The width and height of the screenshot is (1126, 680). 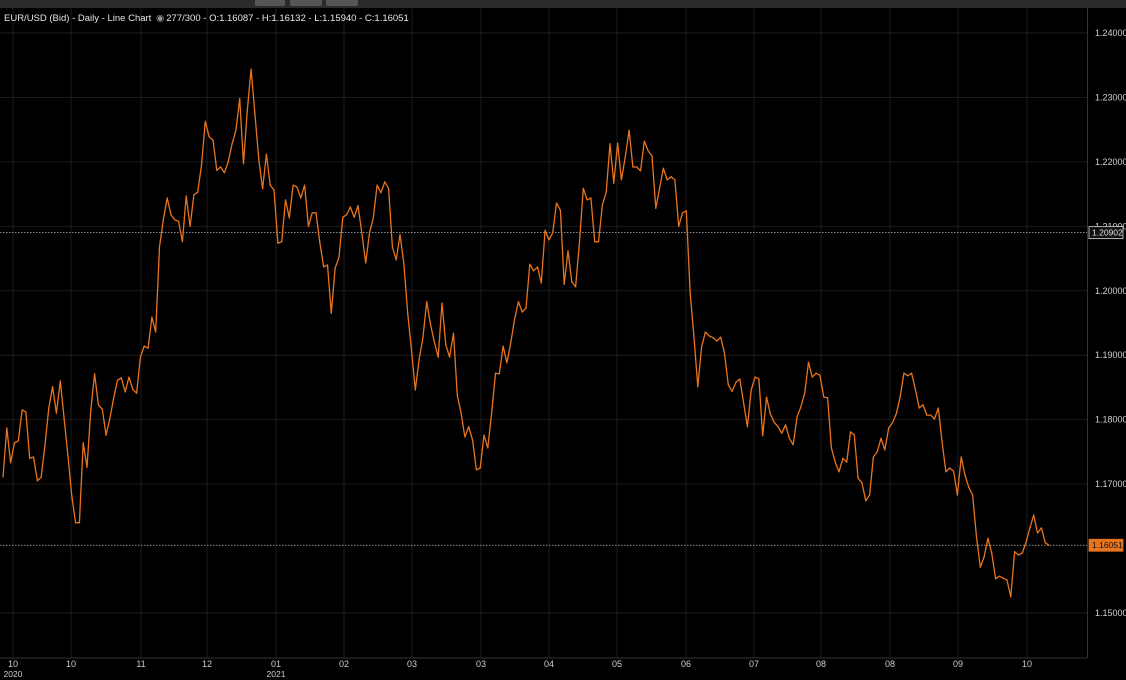 I want to click on bar-count: 277/300, so click(x=183, y=18).